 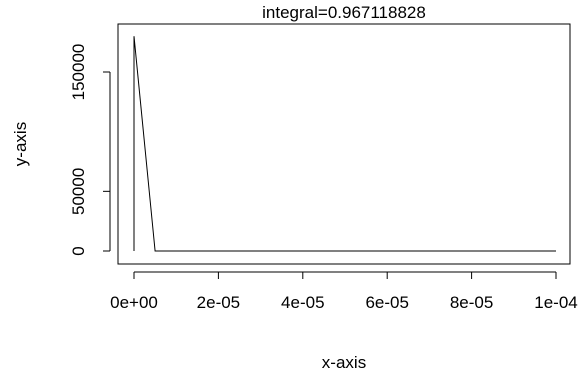 I want to click on x-tick-label: 8e-05, so click(x=471, y=302).